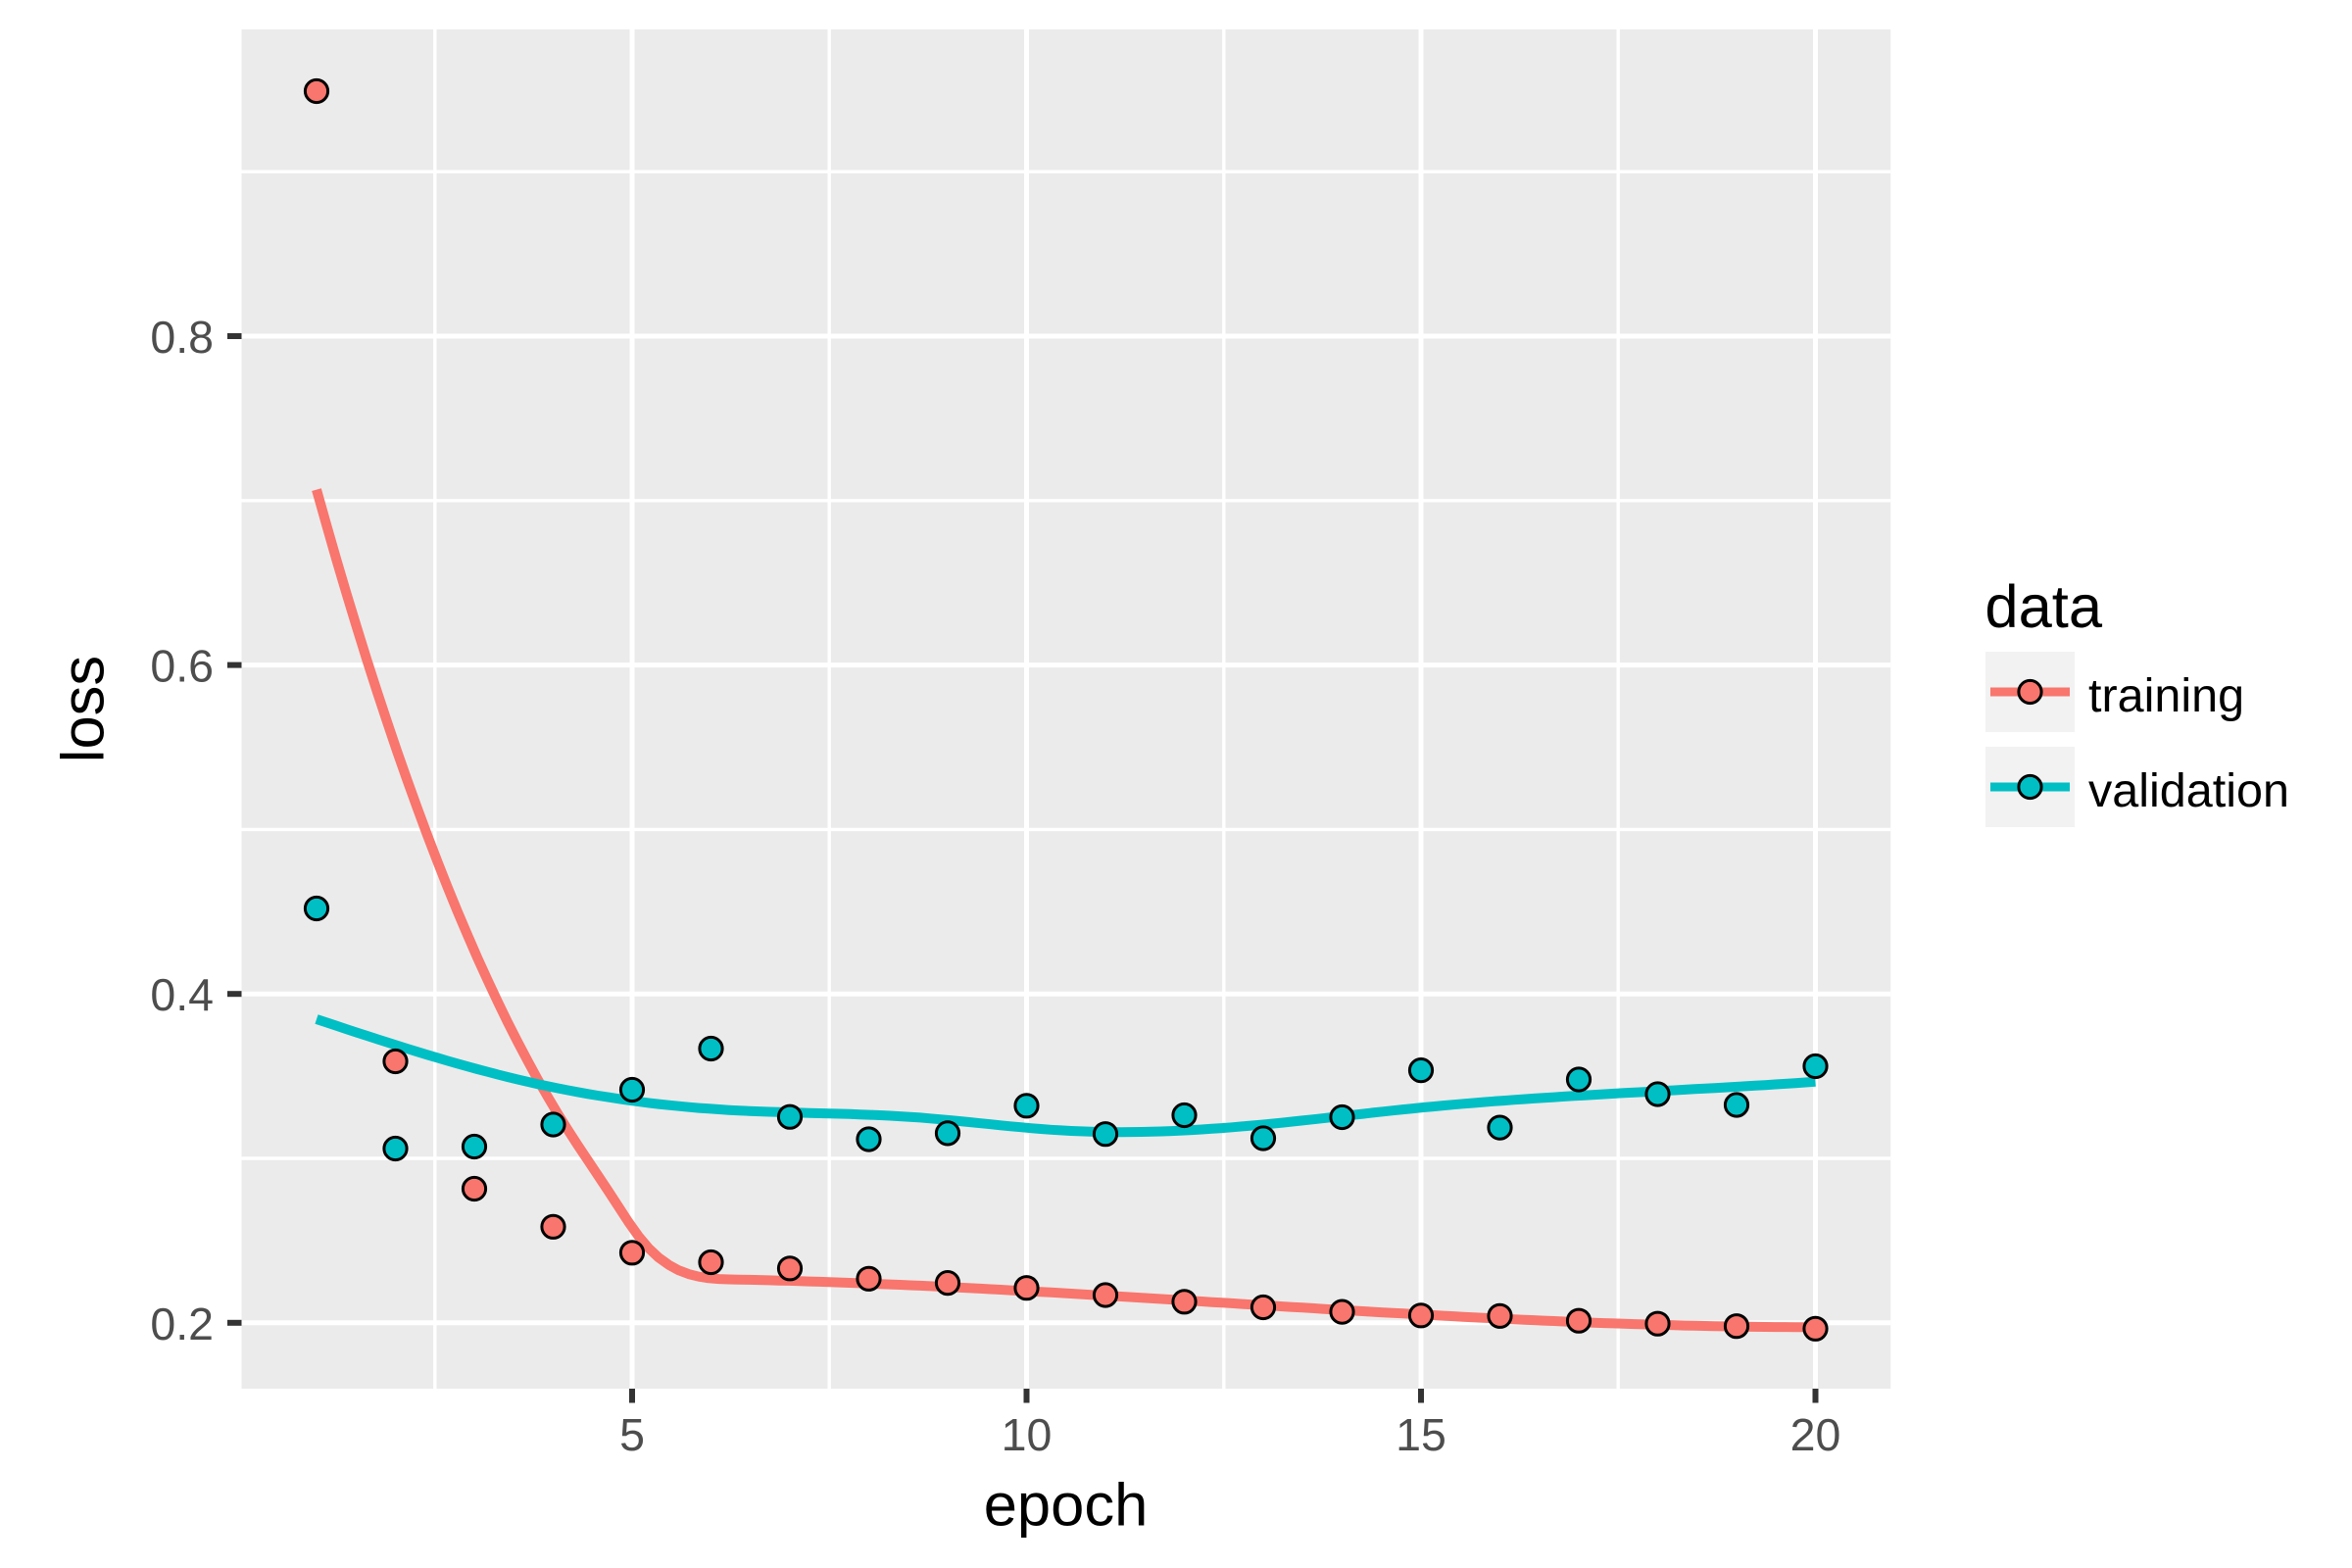 This screenshot has height=1568, width=2352. I want to click on svg-text: 5, so click(632, 1434).